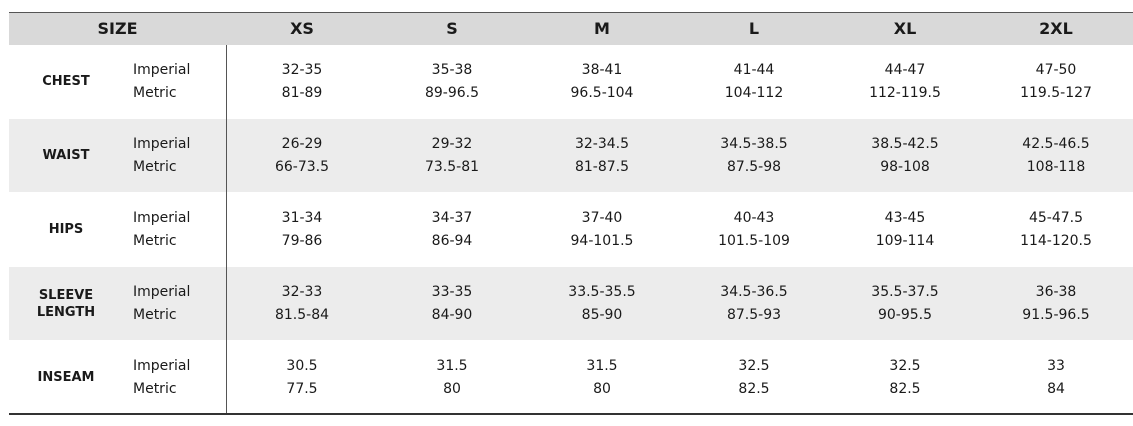 The height and width of the screenshot is (426, 1133). I want to click on imperial-value: 40-43, so click(754, 218).